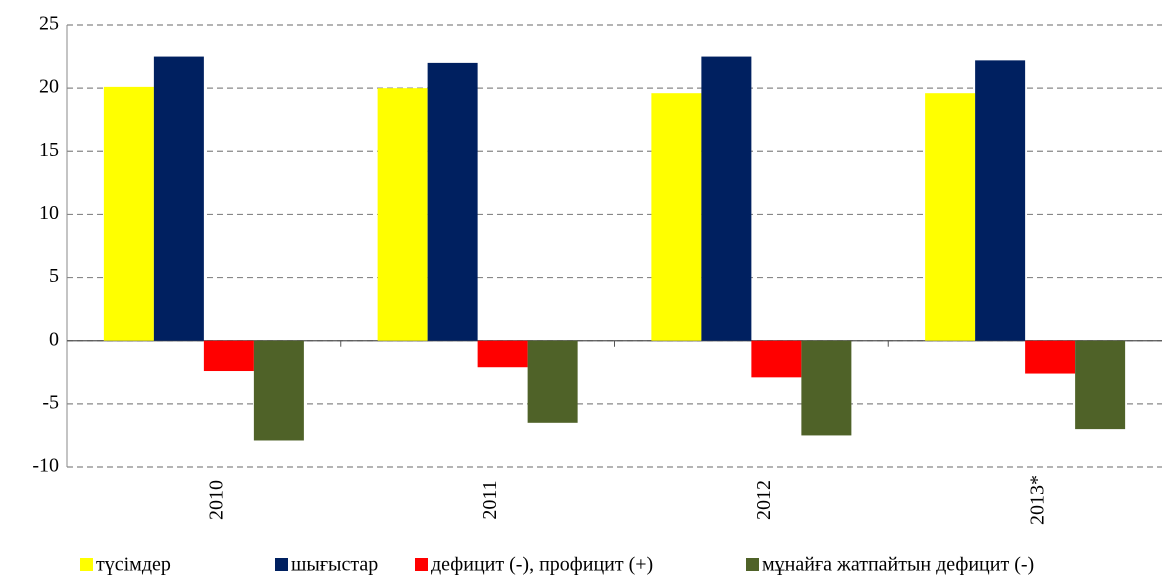  What do you see at coordinates (45, 466) in the screenshot?
I see `y-tick-label: -10` at bounding box center [45, 466].